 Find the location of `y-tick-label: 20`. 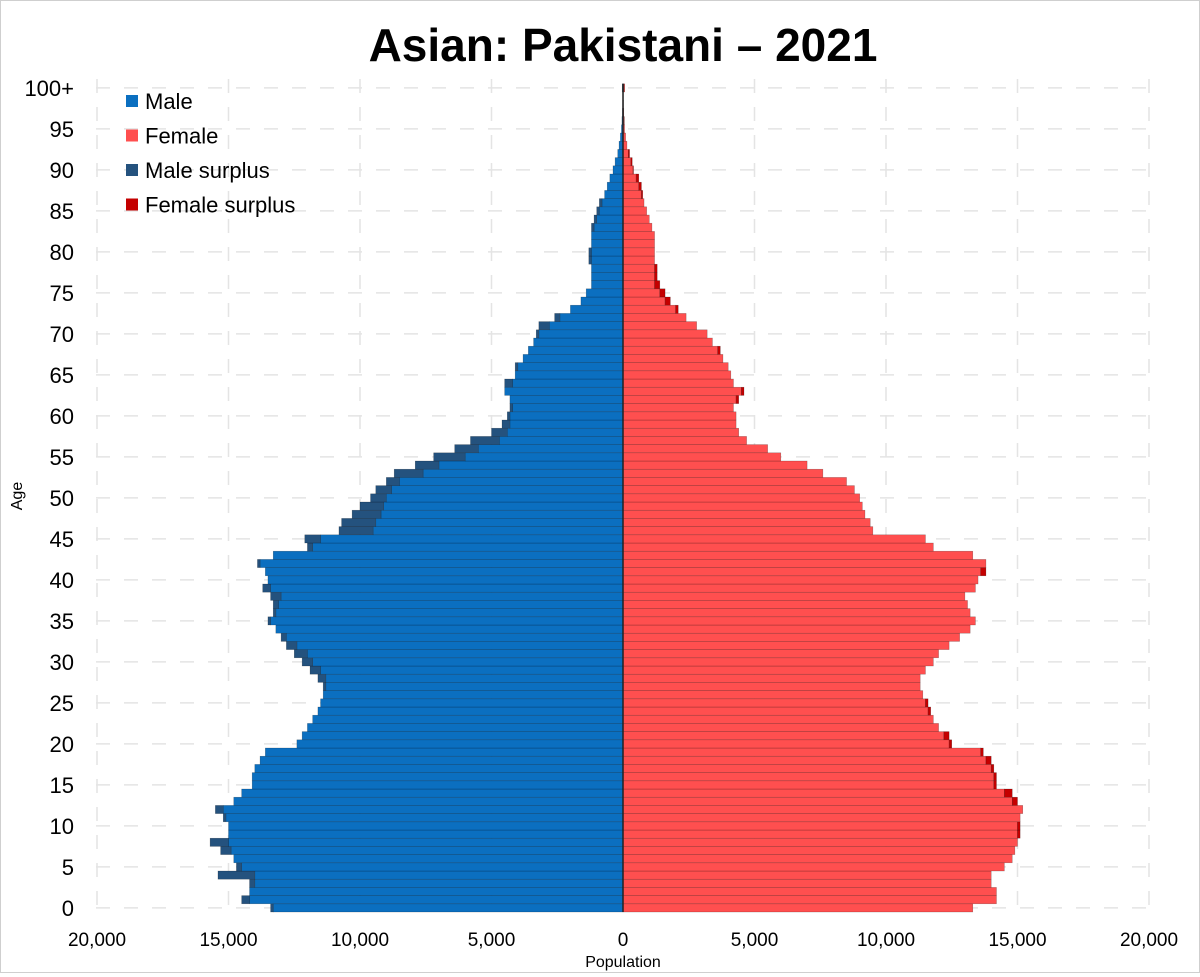

y-tick-label: 20 is located at coordinates (62, 744).